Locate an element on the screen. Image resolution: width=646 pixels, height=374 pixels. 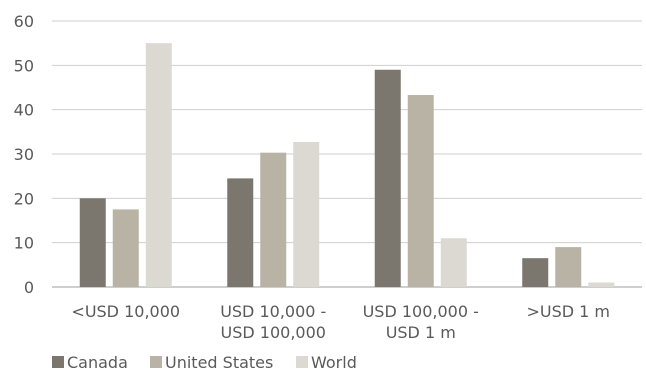
legend-label-world: World is located at coordinates (334, 362).